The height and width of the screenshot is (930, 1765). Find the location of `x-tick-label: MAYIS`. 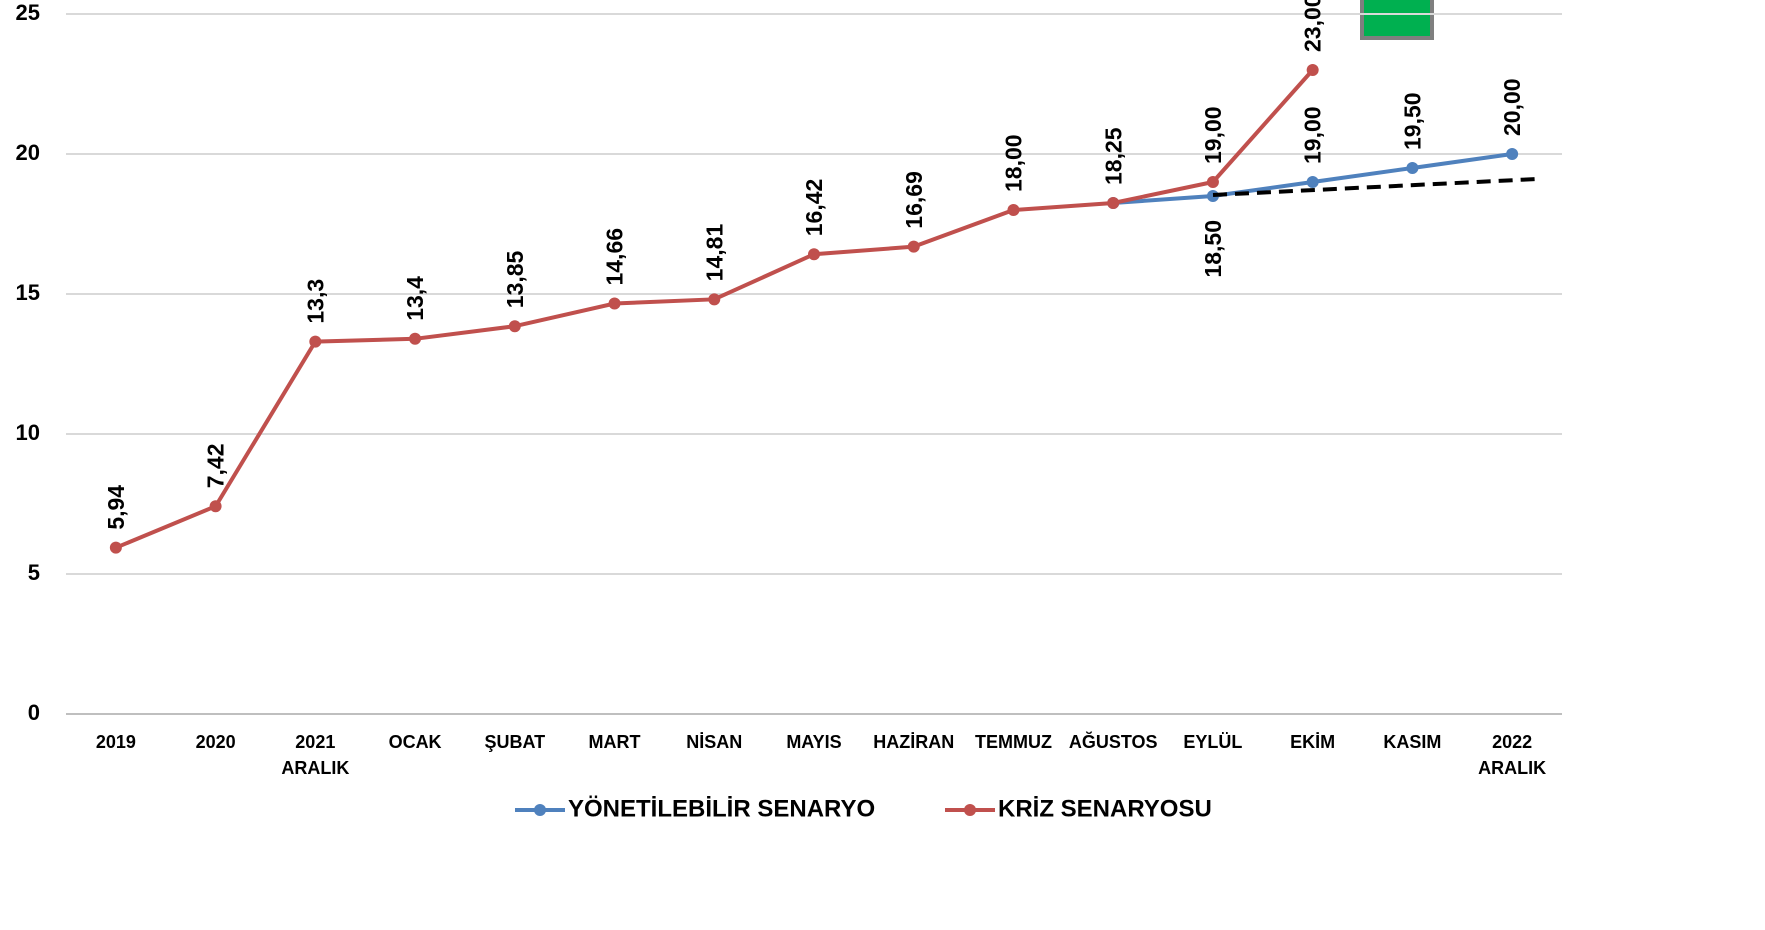

x-tick-label: MAYIS is located at coordinates (813, 742).